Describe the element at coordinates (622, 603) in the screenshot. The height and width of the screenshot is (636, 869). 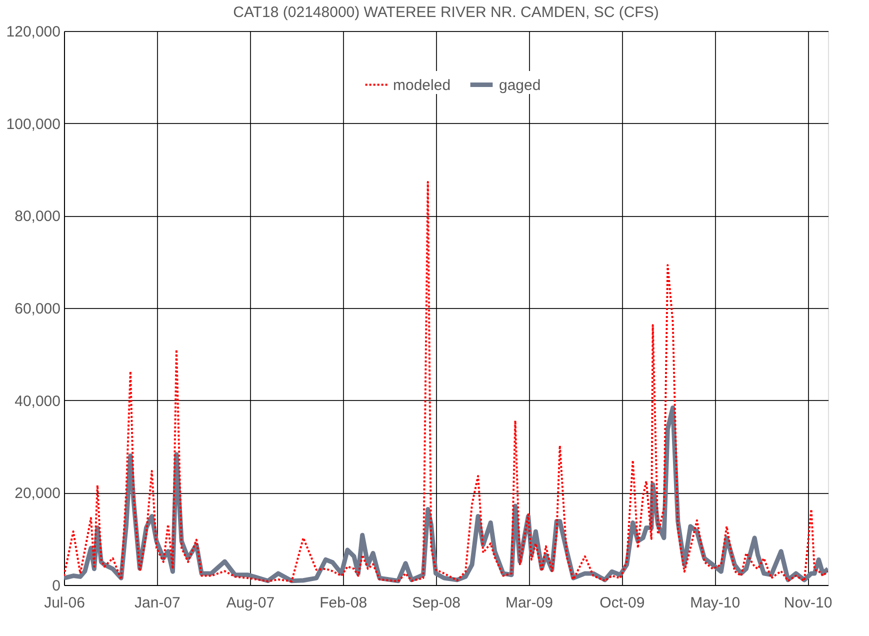
I see `x-tick-label: Oct-09` at that location.